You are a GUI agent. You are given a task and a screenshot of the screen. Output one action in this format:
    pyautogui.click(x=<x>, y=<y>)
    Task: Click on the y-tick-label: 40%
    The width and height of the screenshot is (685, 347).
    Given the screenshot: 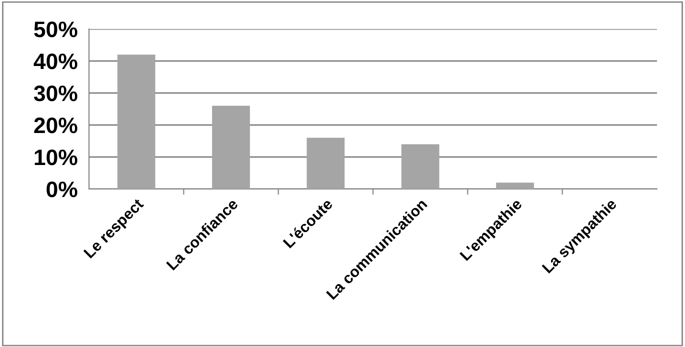 What is the action you would take?
    pyautogui.click(x=56, y=62)
    